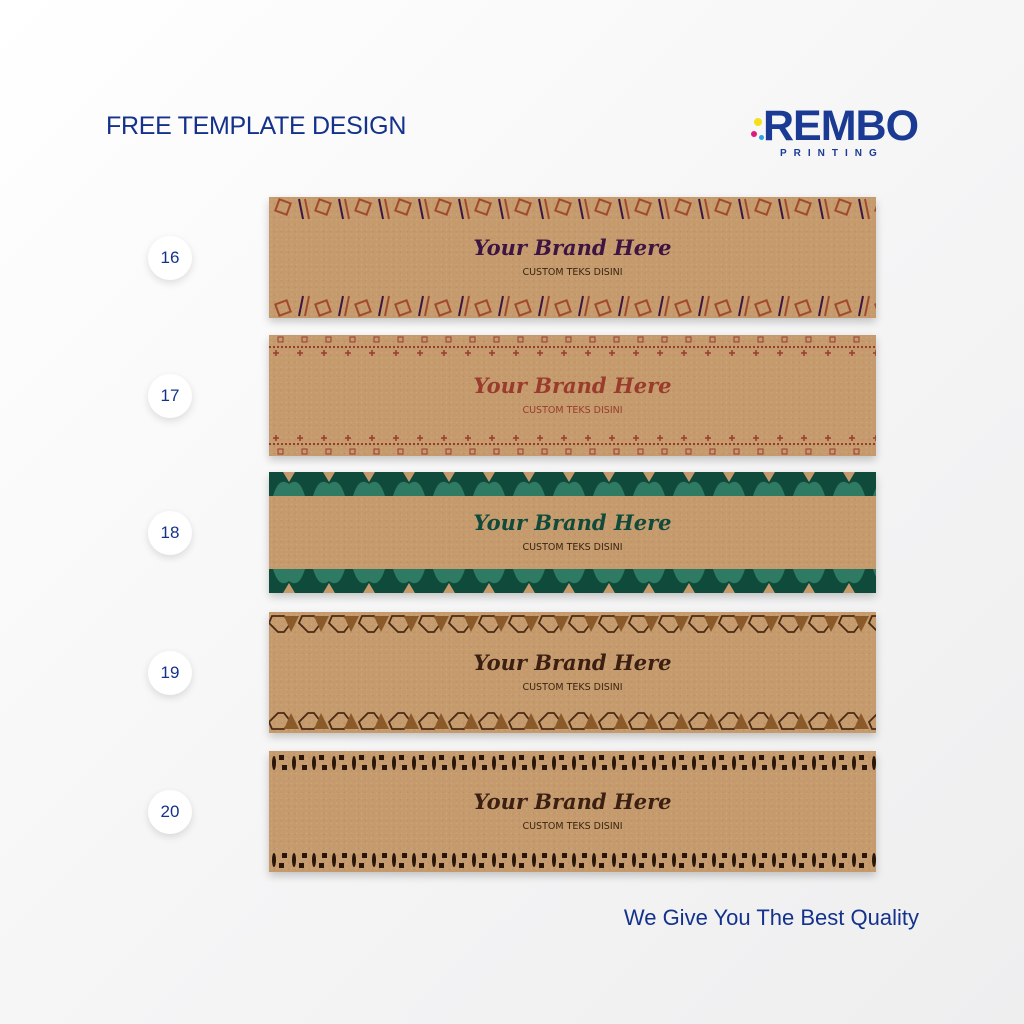 Image resolution: width=1024 pixels, height=1024 pixels. I want to click on template-label-17: Your Brand Here CUSTOM TEKS DISINI, so click(572, 395).